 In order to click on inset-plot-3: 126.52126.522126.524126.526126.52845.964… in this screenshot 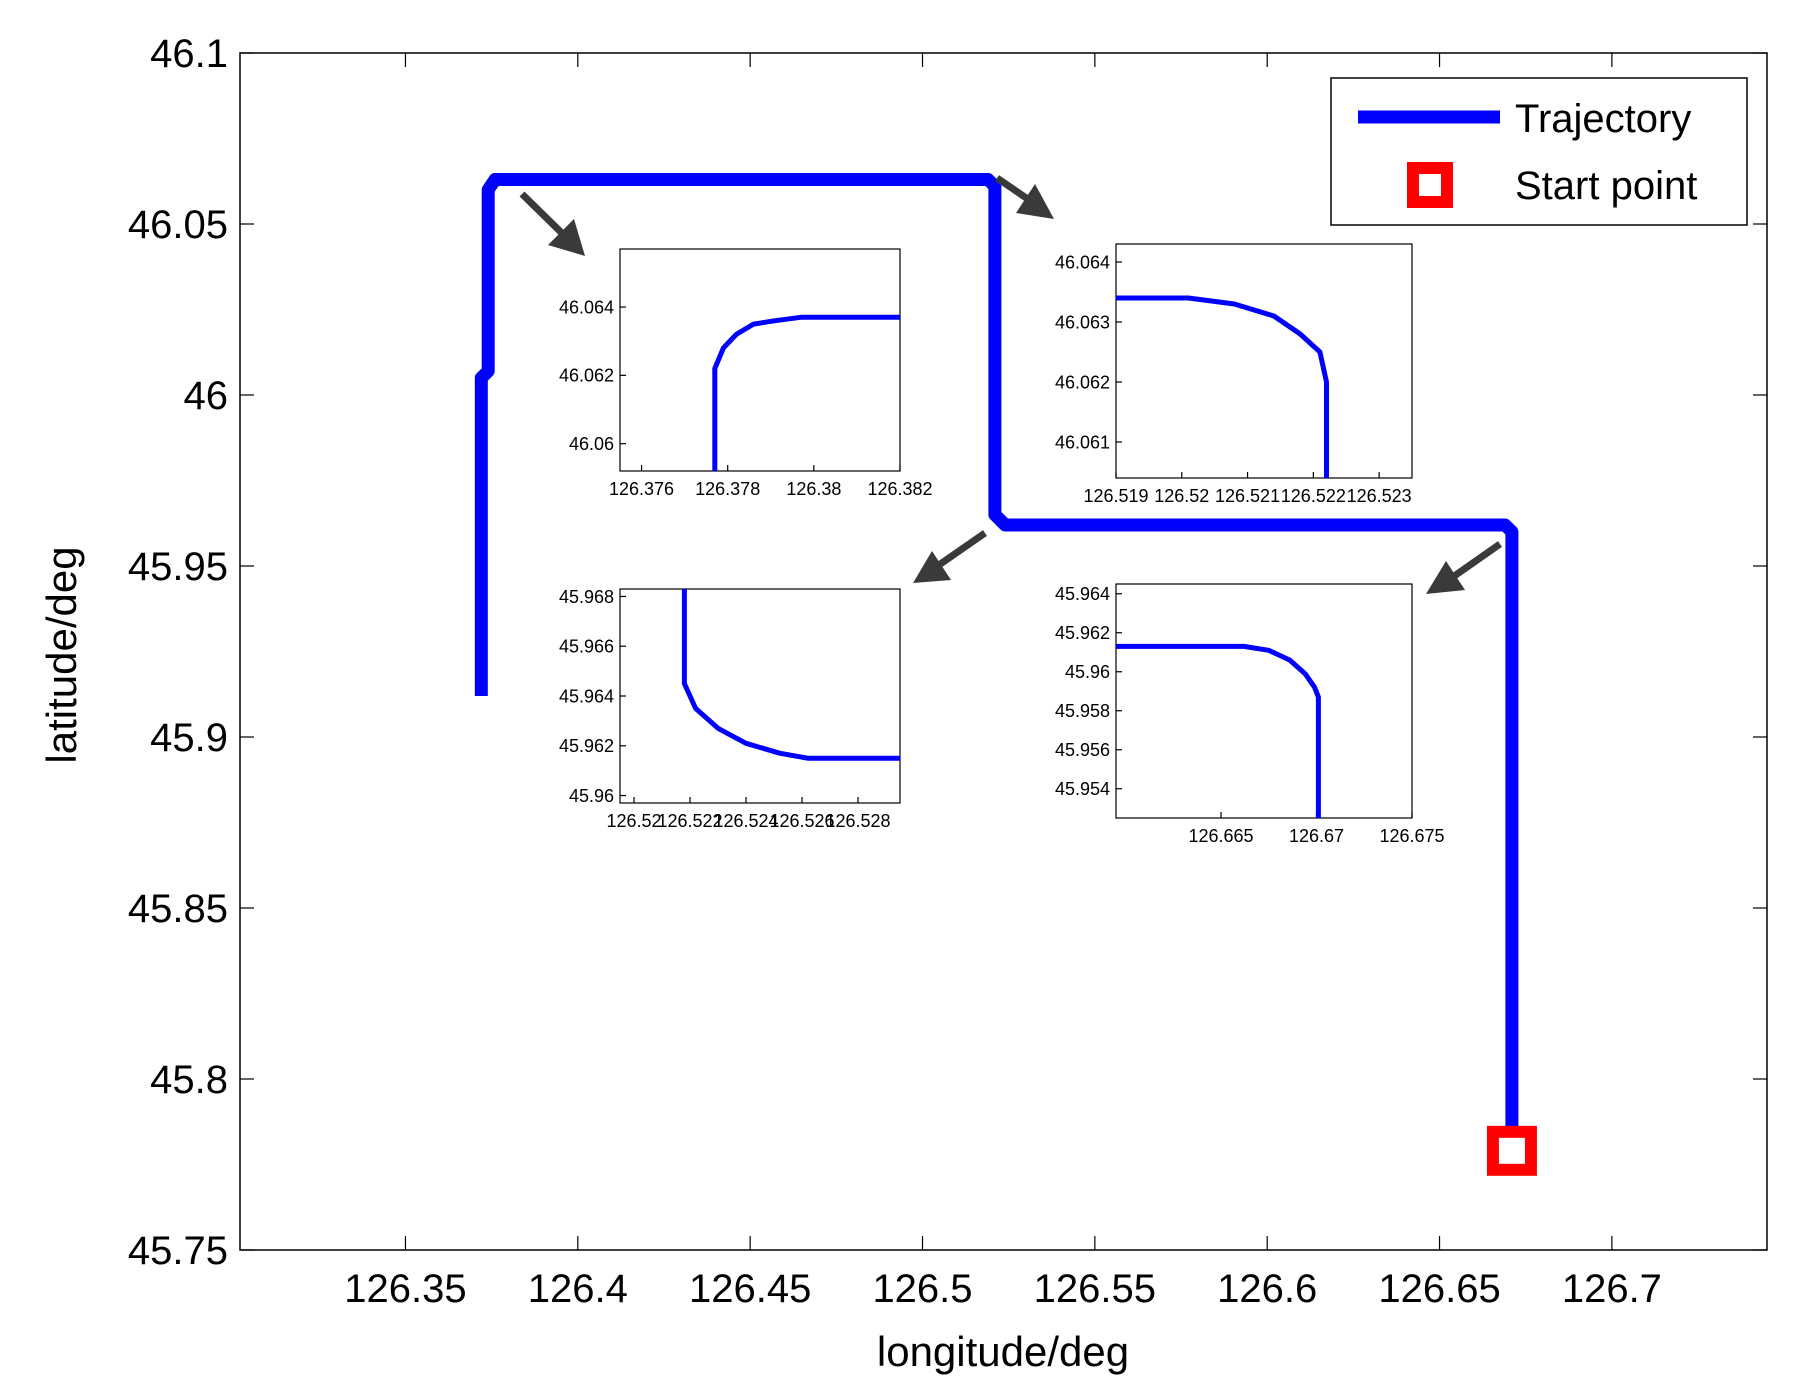, I will do `click(730, 709)`.